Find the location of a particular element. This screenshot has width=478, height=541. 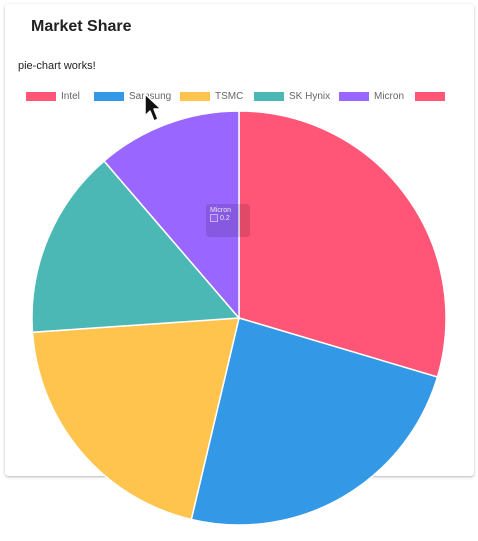

legend-item-extra is located at coordinates (432, 96).